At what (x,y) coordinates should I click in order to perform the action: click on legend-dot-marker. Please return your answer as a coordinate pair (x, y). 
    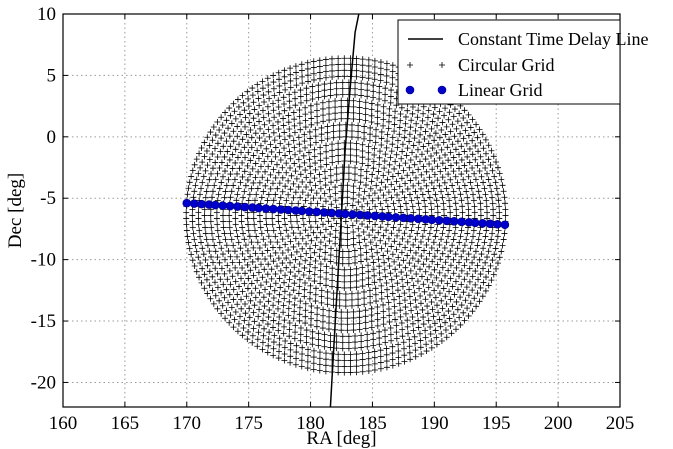
    Looking at the image, I should click on (442, 90).